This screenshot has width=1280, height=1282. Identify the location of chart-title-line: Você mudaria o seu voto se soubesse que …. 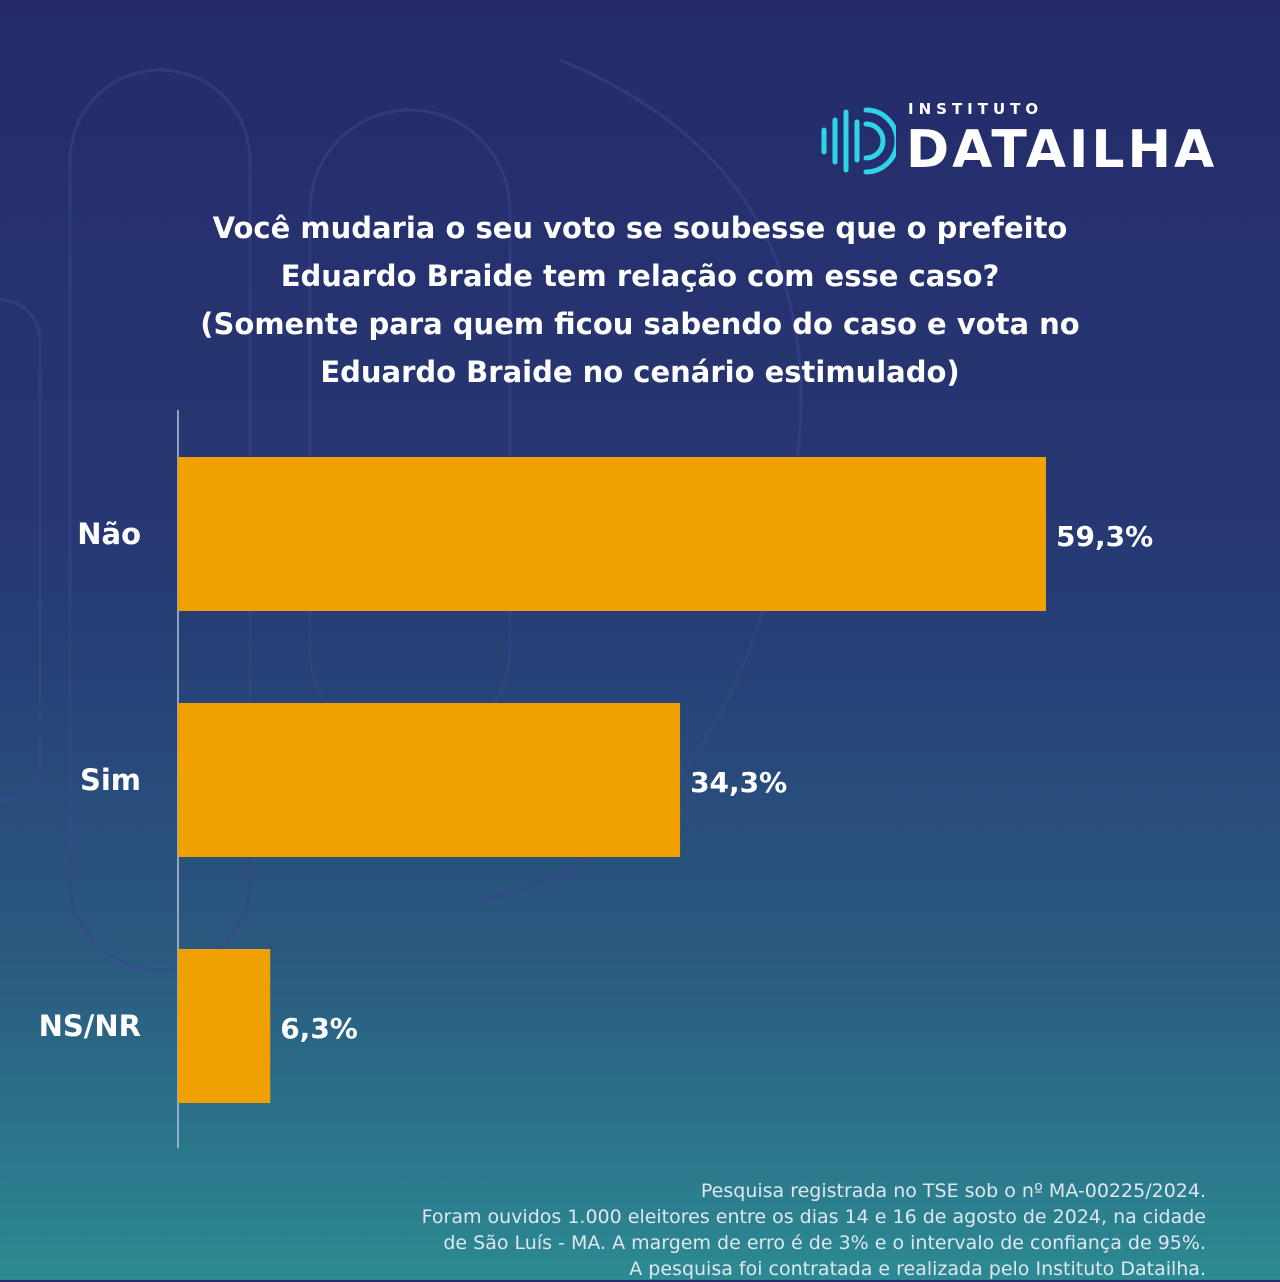
(640, 228).